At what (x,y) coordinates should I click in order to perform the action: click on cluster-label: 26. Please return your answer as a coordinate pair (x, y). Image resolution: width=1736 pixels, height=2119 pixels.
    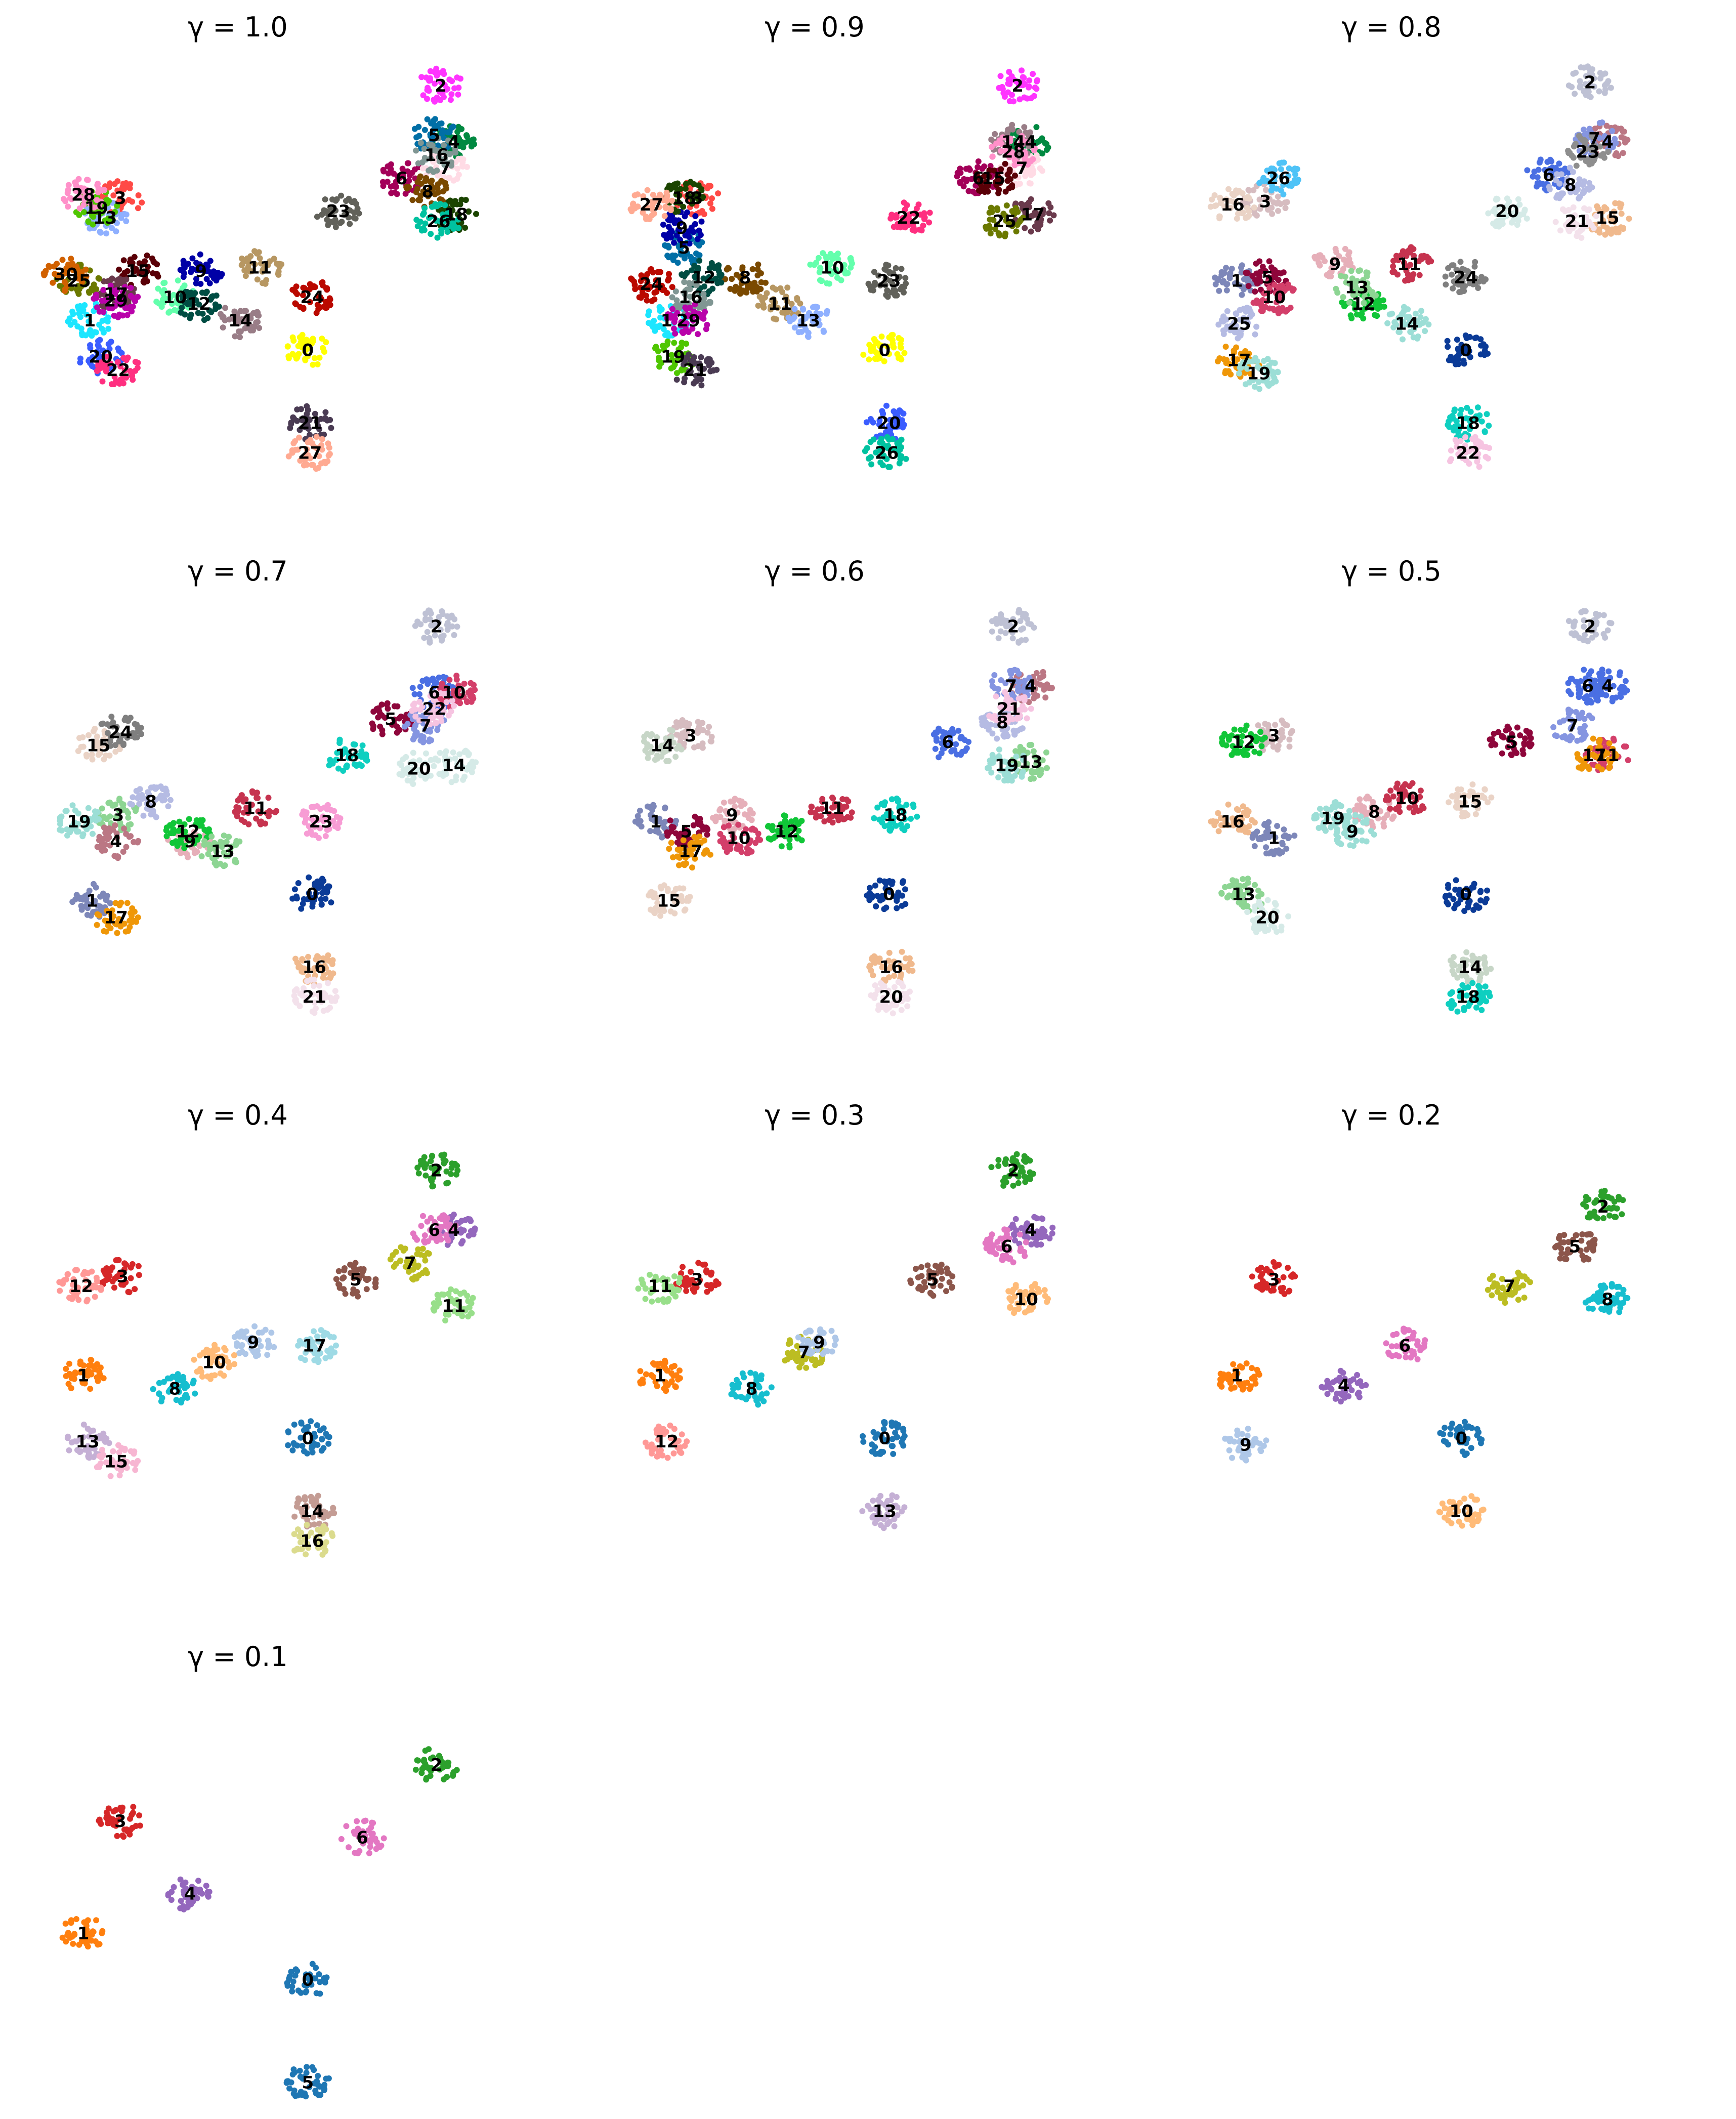
    Looking at the image, I should click on (1278, 179).